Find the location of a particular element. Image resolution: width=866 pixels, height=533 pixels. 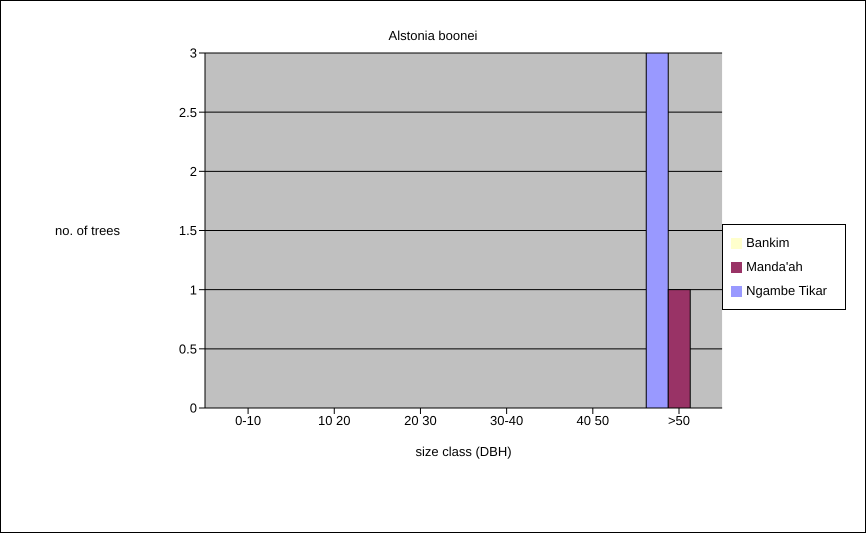

legend-label: Bankim is located at coordinates (768, 242).